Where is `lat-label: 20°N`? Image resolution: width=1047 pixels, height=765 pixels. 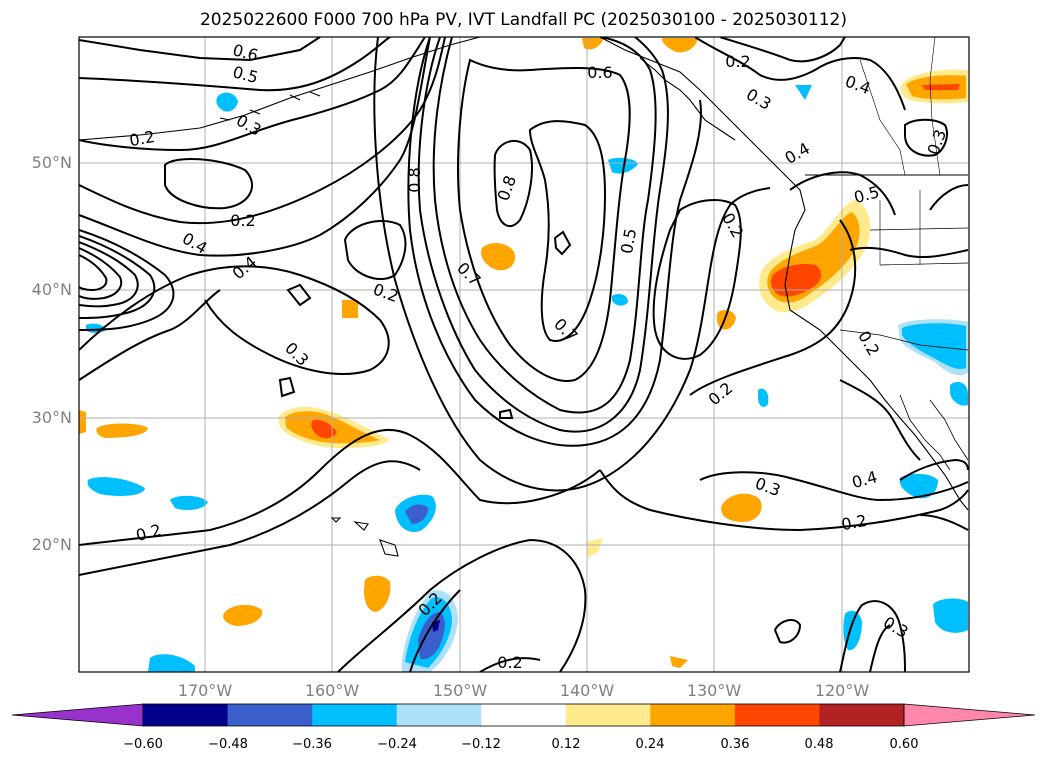
lat-label: 20°N is located at coordinates (51, 544).